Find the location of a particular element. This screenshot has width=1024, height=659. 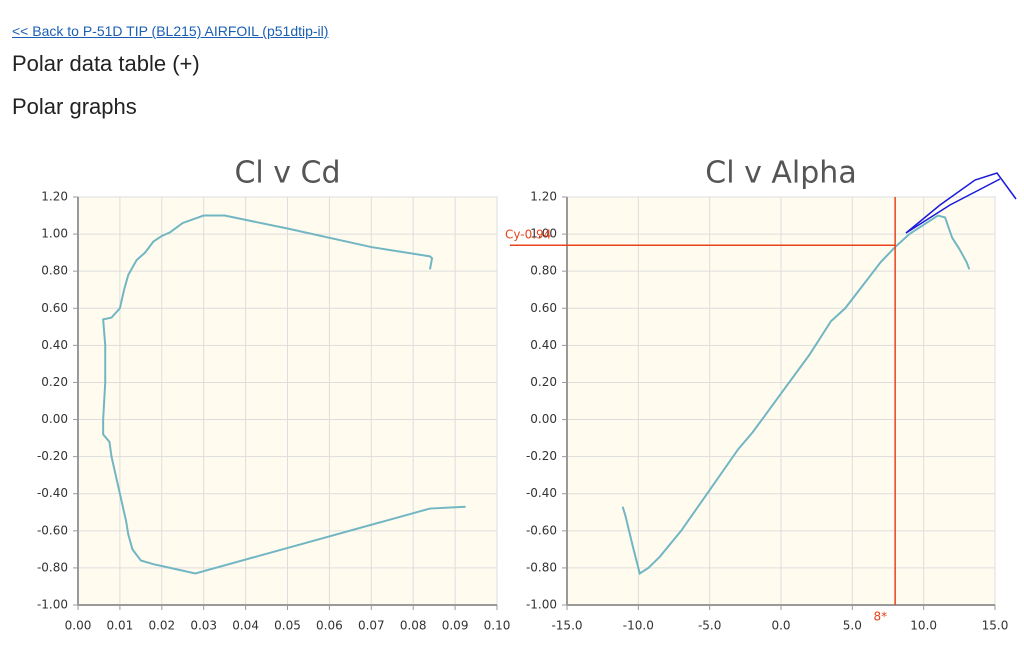

x-tick-label: 15.0 is located at coordinates (995, 626).